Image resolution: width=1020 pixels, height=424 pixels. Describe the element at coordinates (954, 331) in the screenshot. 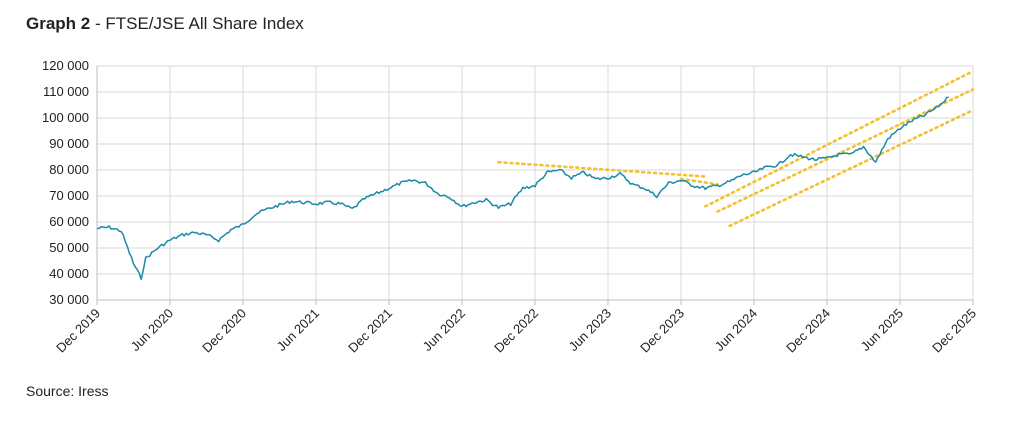

I see `x-tick-label: Dec 2025` at that location.